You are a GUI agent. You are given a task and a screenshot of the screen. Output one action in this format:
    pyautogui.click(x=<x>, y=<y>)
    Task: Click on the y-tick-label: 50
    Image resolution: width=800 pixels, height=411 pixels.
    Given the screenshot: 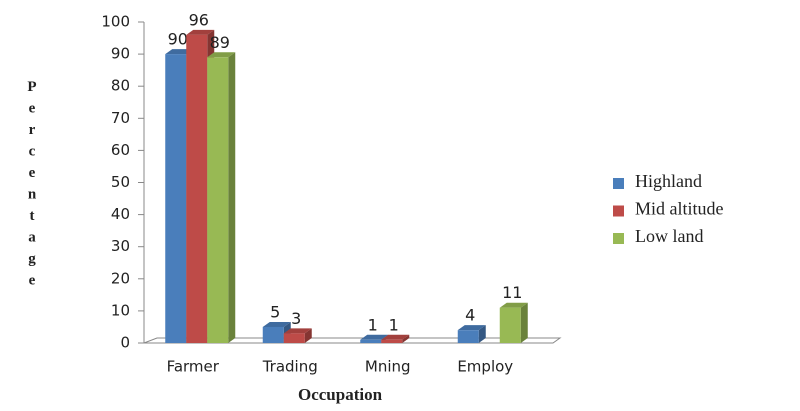 What is the action you would take?
    pyautogui.click(x=120, y=182)
    